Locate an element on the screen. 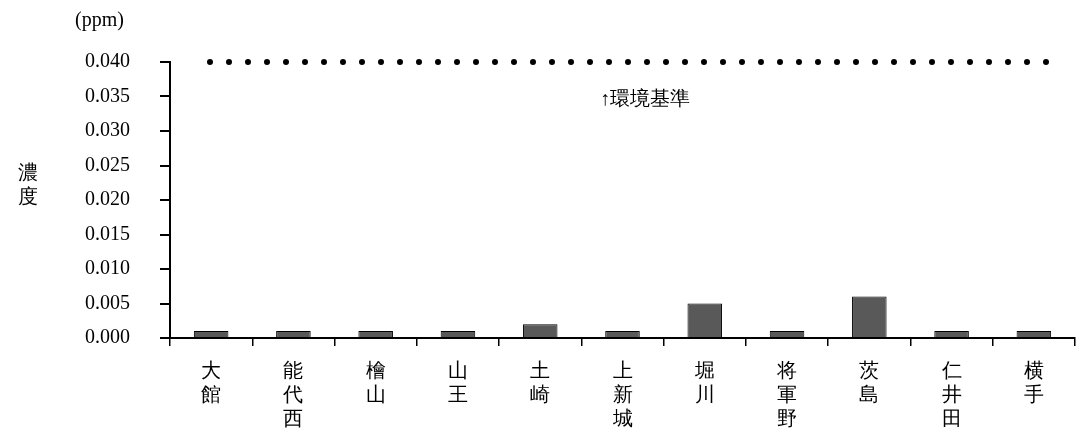 The width and height of the screenshot is (1092, 446). y-tick-label: 0.005 is located at coordinates (107, 301).